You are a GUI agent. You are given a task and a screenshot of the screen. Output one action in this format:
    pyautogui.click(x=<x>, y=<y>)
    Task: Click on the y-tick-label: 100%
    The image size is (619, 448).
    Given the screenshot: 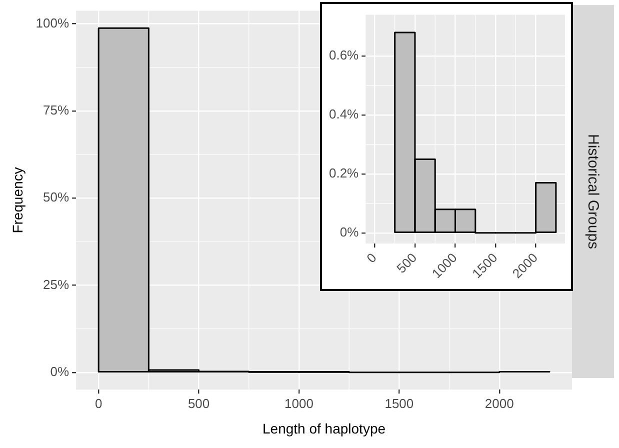 What is the action you would take?
    pyautogui.click(x=53, y=22)
    